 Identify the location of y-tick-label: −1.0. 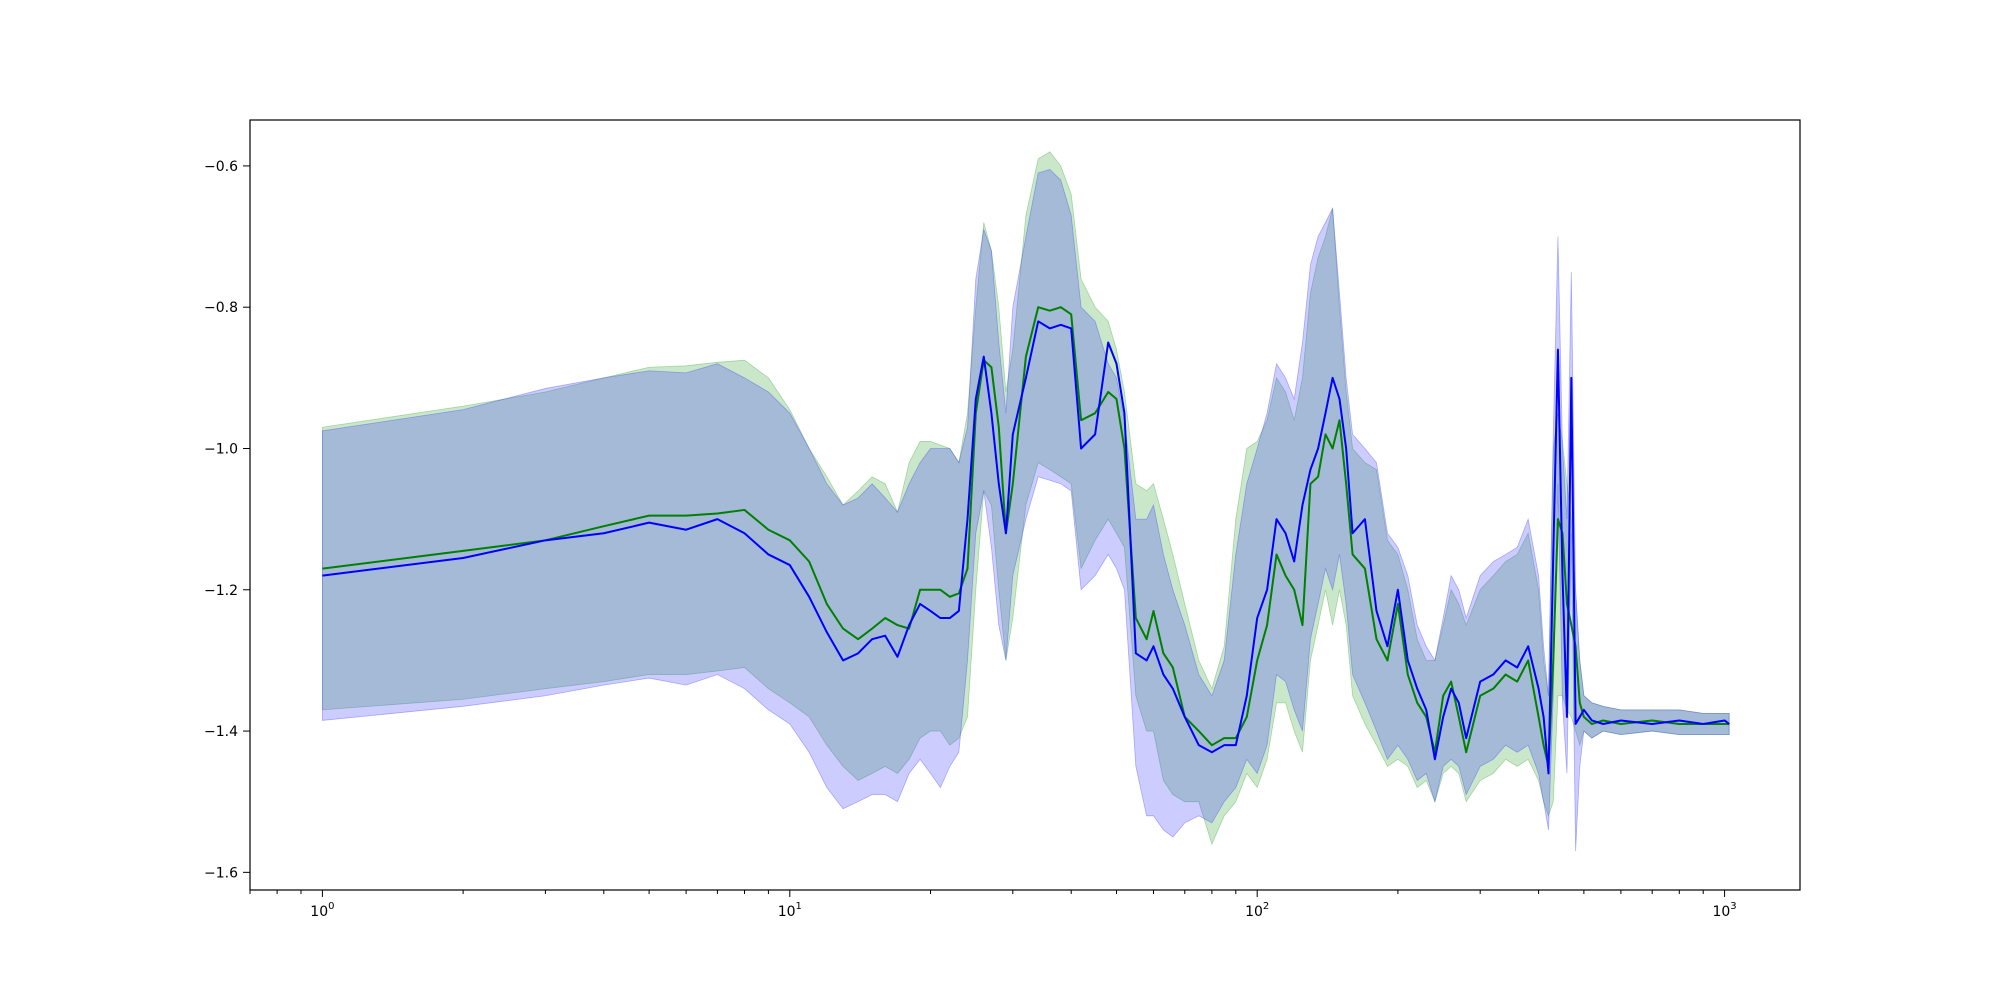
(221, 449).